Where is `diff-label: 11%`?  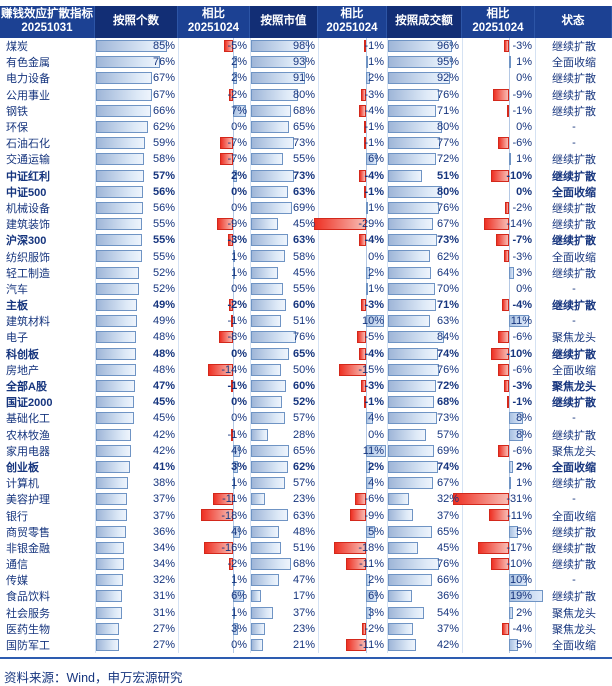
diff-label: 11% is located at coordinates (373, 450).